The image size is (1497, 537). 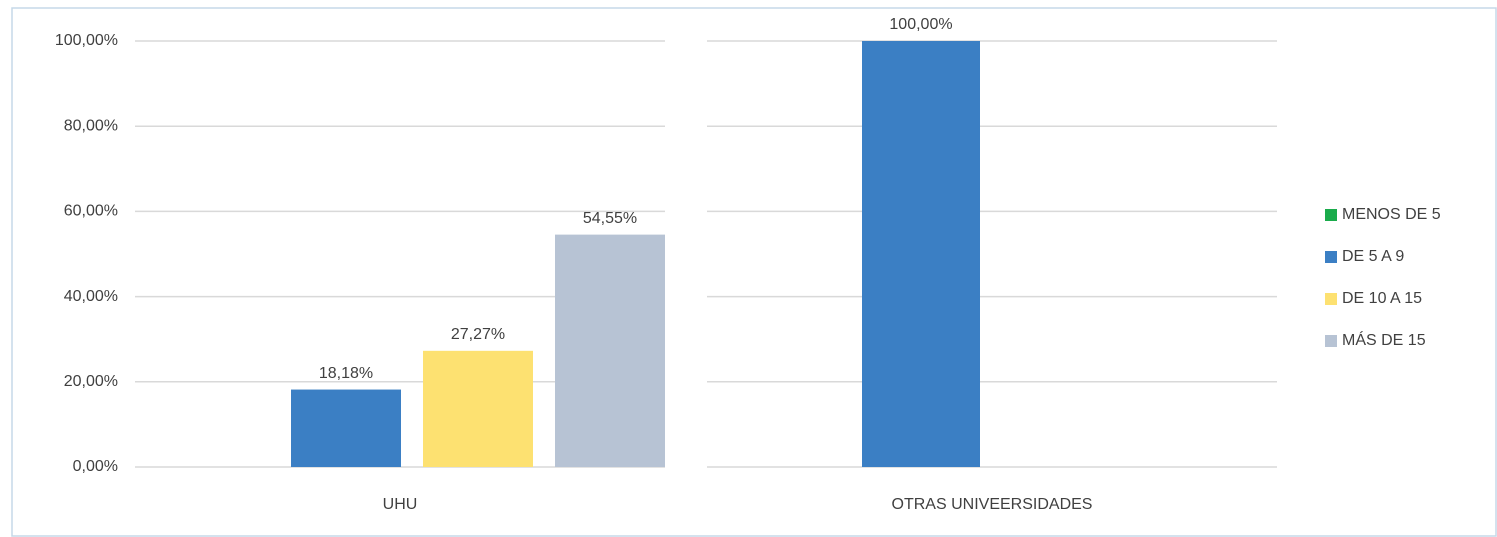 What do you see at coordinates (478, 334) in the screenshot?
I see `data-label: 27,27%` at bounding box center [478, 334].